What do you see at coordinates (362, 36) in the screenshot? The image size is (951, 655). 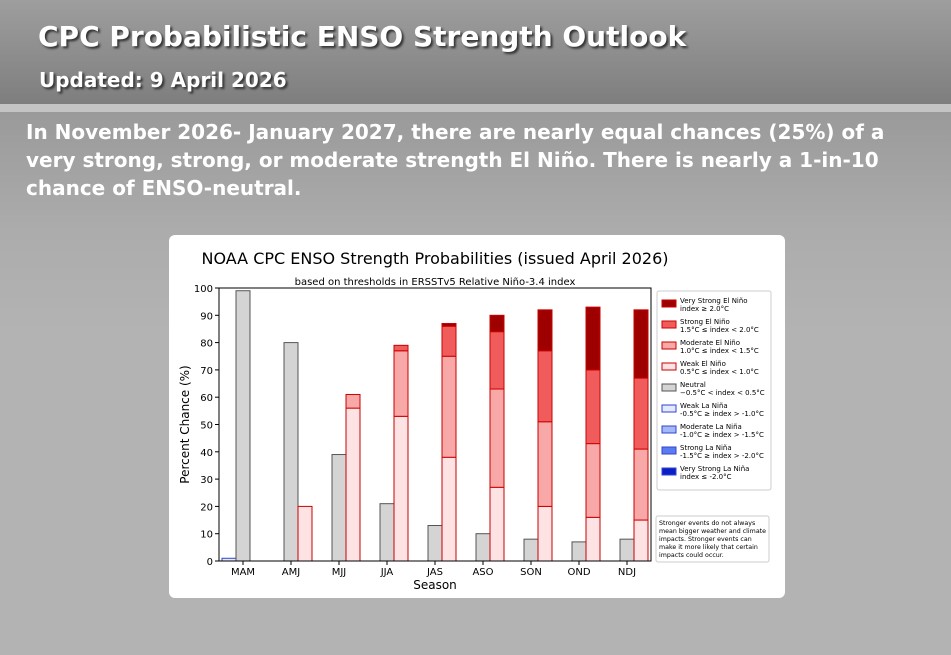 I see `page-title: CPC Probabilistic ENSO Strength Outlook` at bounding box center [362, 36].